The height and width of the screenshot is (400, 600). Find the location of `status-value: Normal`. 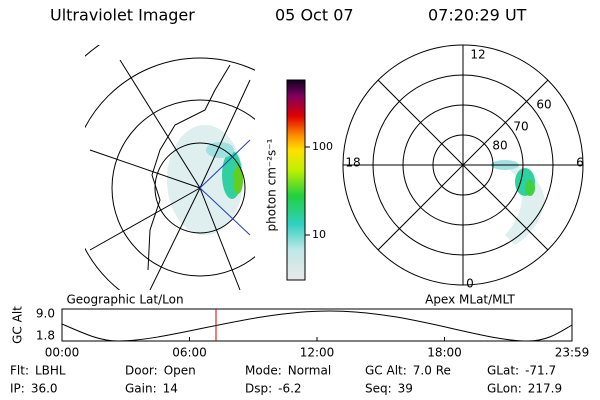

status-value: Normal is located at coordinates (309, 371).